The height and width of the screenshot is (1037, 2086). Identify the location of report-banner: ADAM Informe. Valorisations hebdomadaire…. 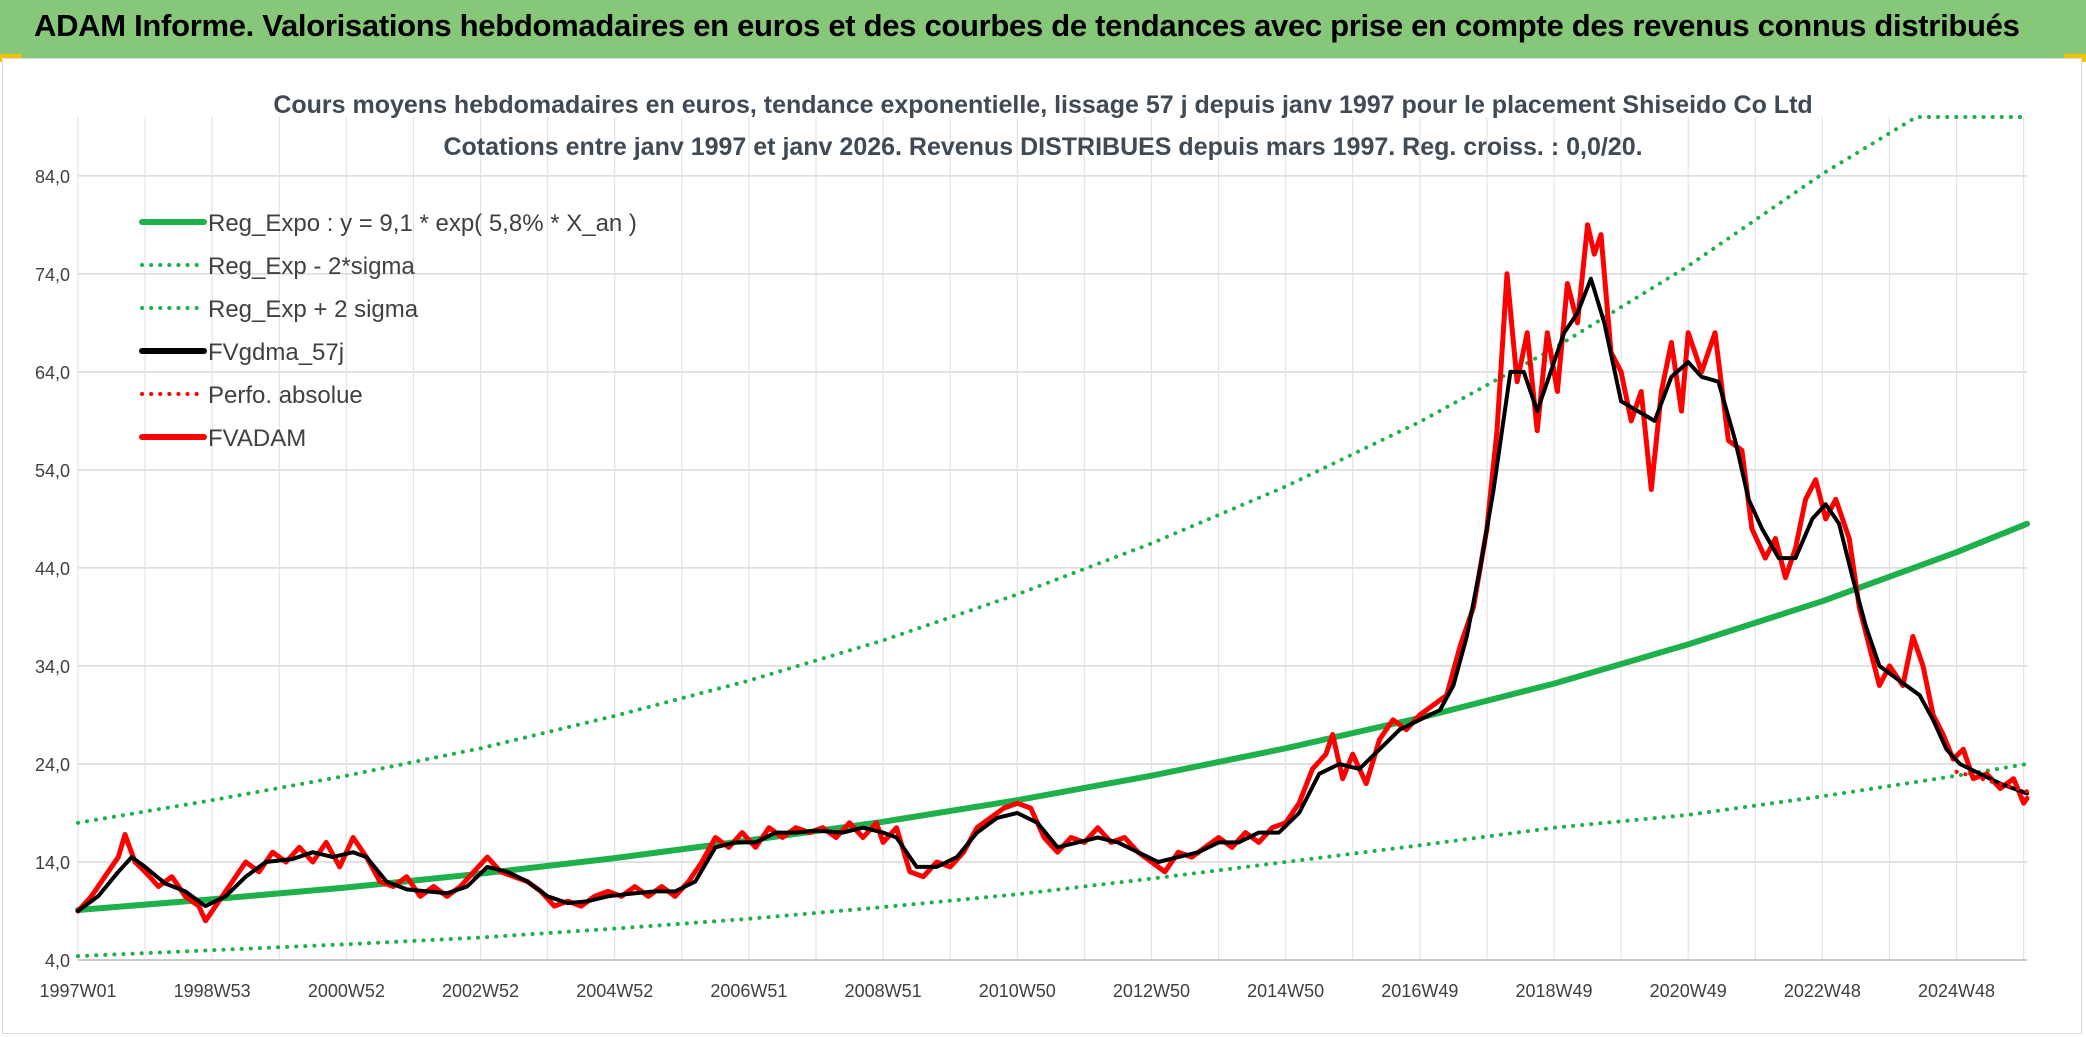
(1043, 29).